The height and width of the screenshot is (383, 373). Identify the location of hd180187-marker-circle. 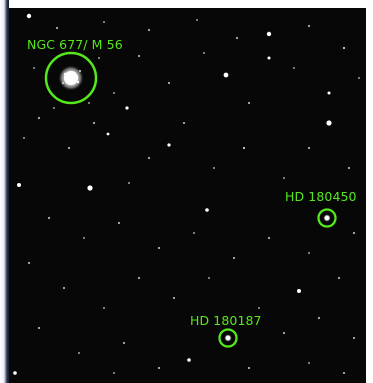
(228, 338).